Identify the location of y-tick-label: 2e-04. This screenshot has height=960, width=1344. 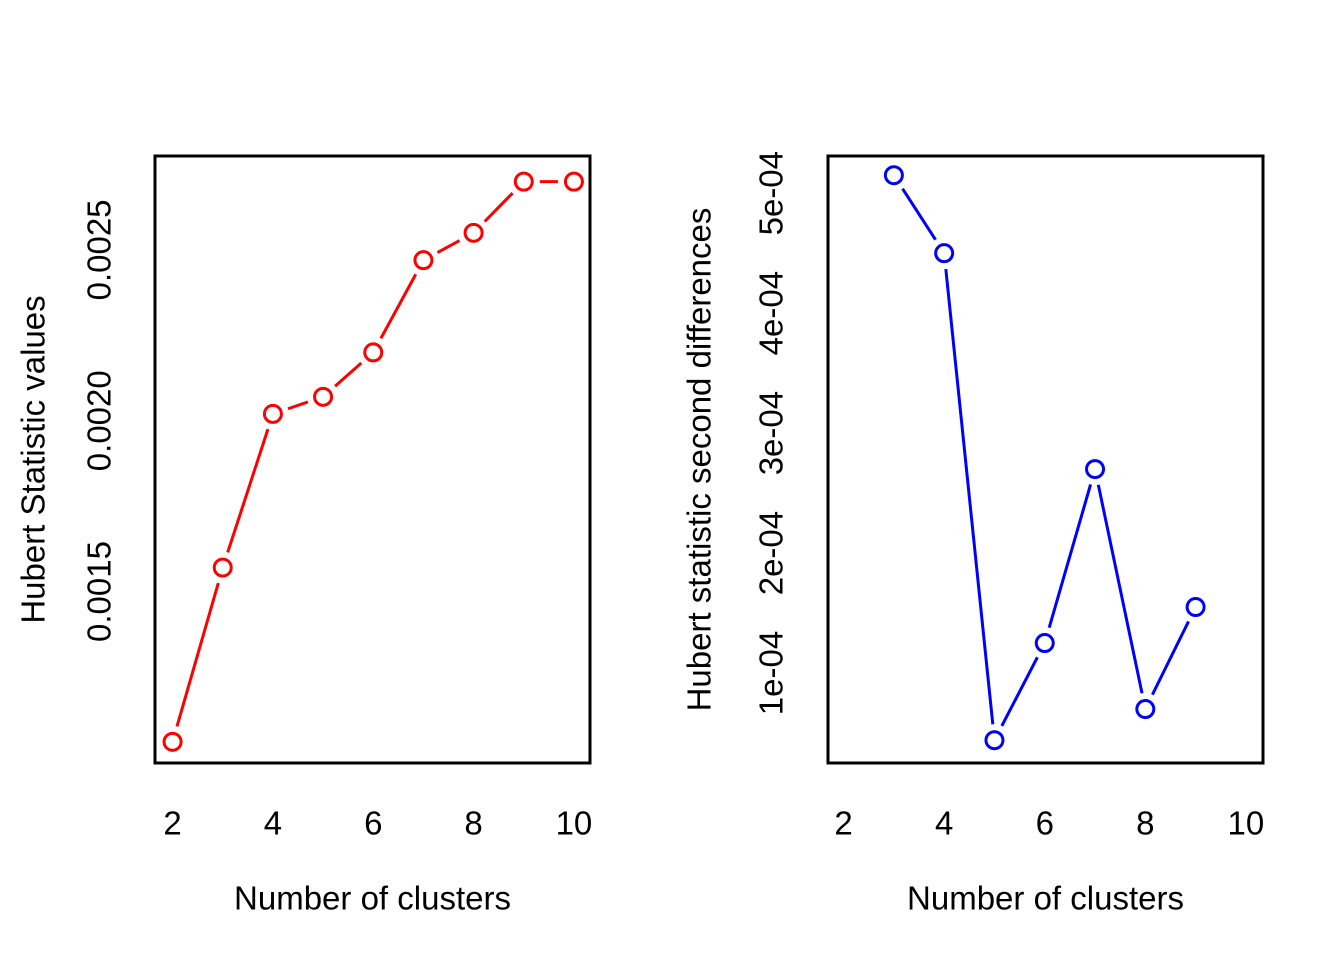
(771, 553).